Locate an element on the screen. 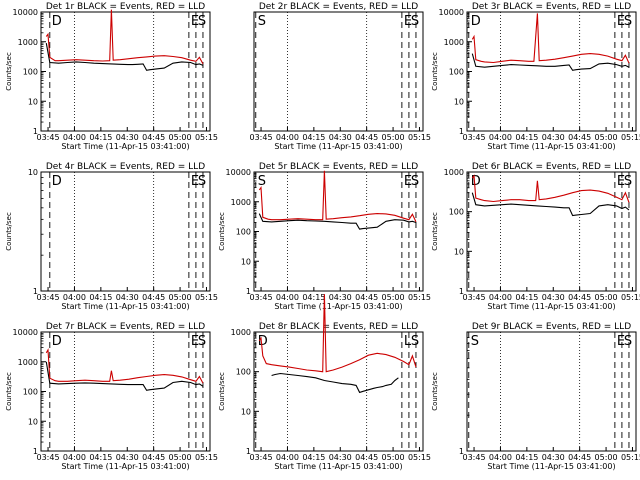 Image resolution: width=640 pixels, height=480 pixels. chart-title: Det 5r BLACK = Events, RED = LLD is located at coordinates (338, 167).